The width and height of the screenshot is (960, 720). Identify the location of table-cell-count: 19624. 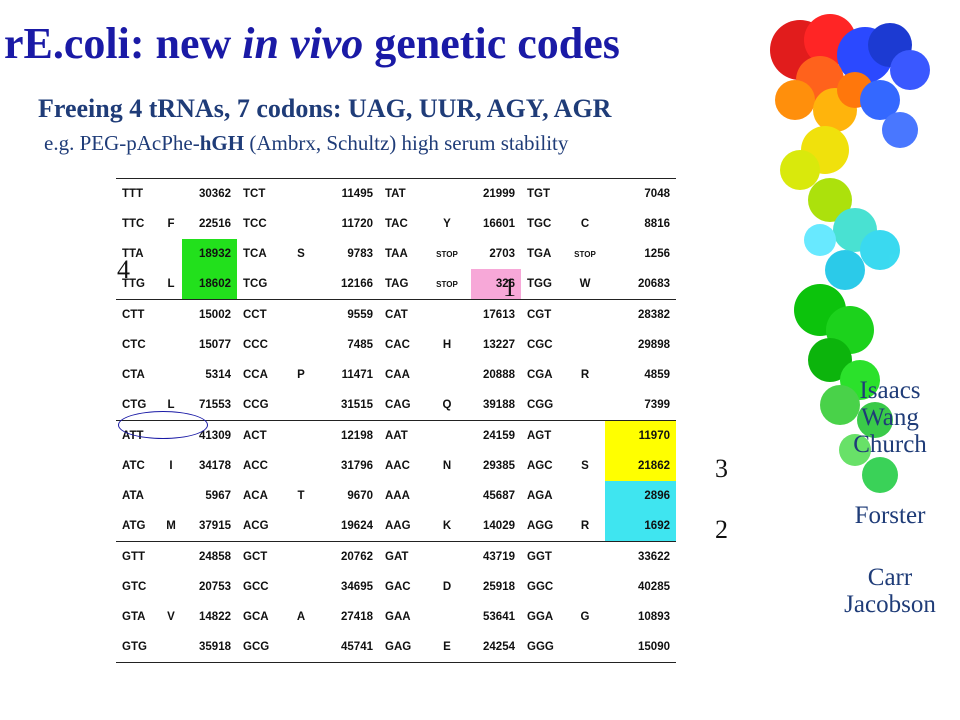
(357, 526).